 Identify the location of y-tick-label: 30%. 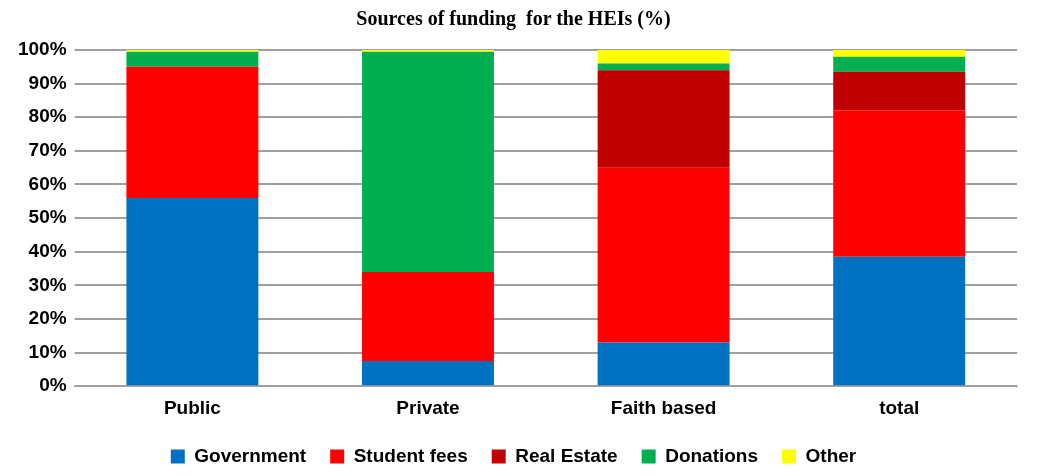
(47, 284).